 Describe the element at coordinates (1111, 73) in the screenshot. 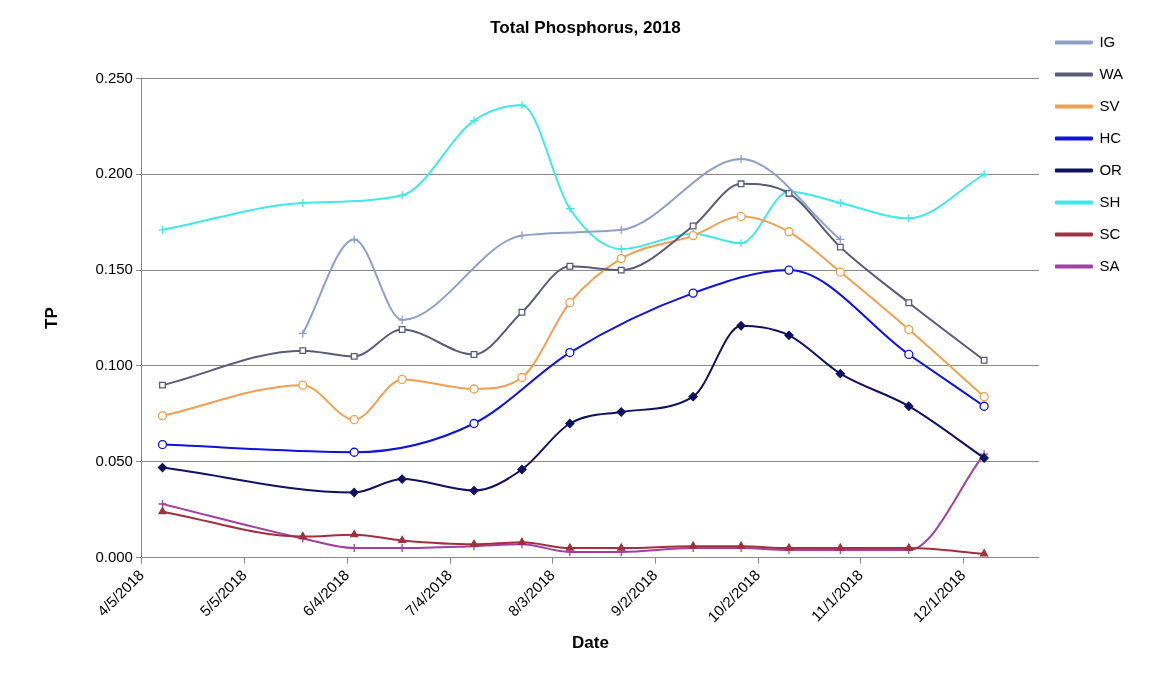

I see `legend-label: WA` at that location.